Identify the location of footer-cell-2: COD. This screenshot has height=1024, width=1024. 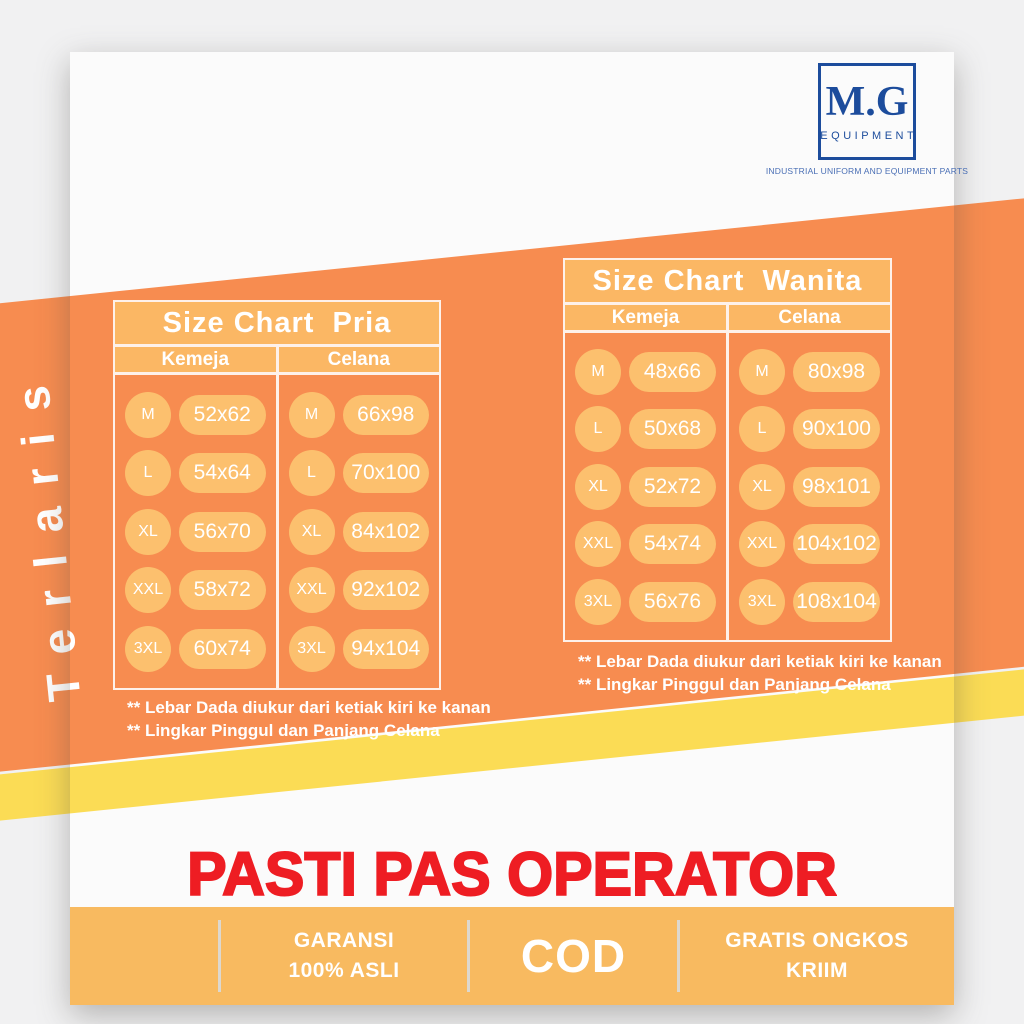
(573, 956).